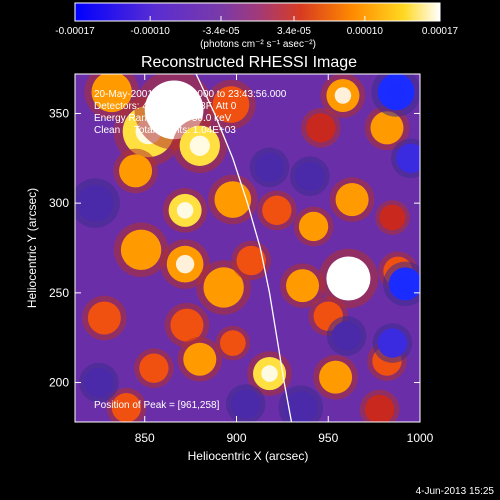 This screenshot has height=500, width=500. Describe the element at coordinates (258, 44) in the screenshot. I see `colorbar-unit-label: (photons cm⁻² s⁻¹ asec⁻²)` at that location.